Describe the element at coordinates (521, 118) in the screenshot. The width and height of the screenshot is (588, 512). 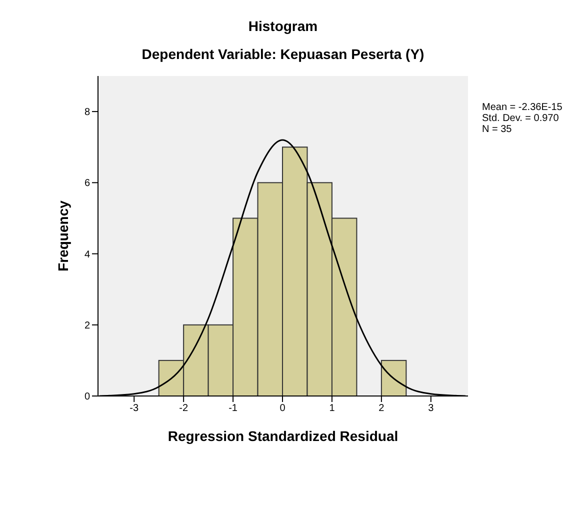
I see `text: Std. Dev. = 0.970` at that location.